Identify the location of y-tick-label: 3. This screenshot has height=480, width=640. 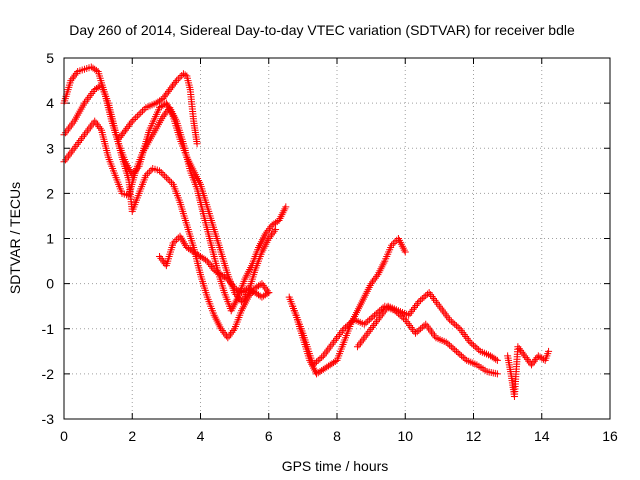
(50, 148).